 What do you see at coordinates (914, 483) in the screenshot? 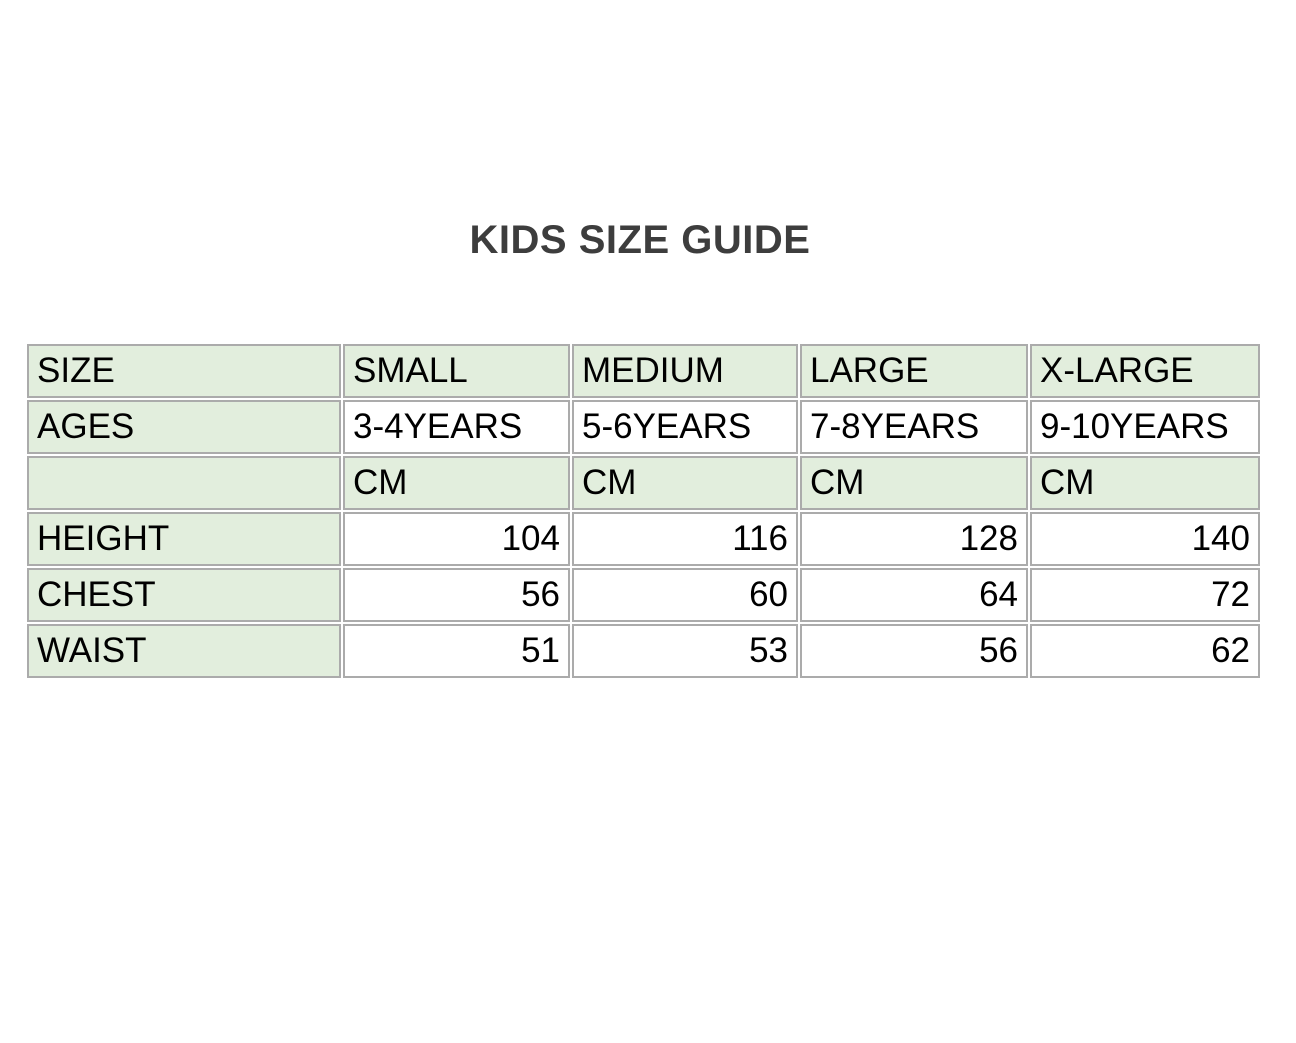
I see `unit-cell-large: CM` at bounding box center [914, 483].